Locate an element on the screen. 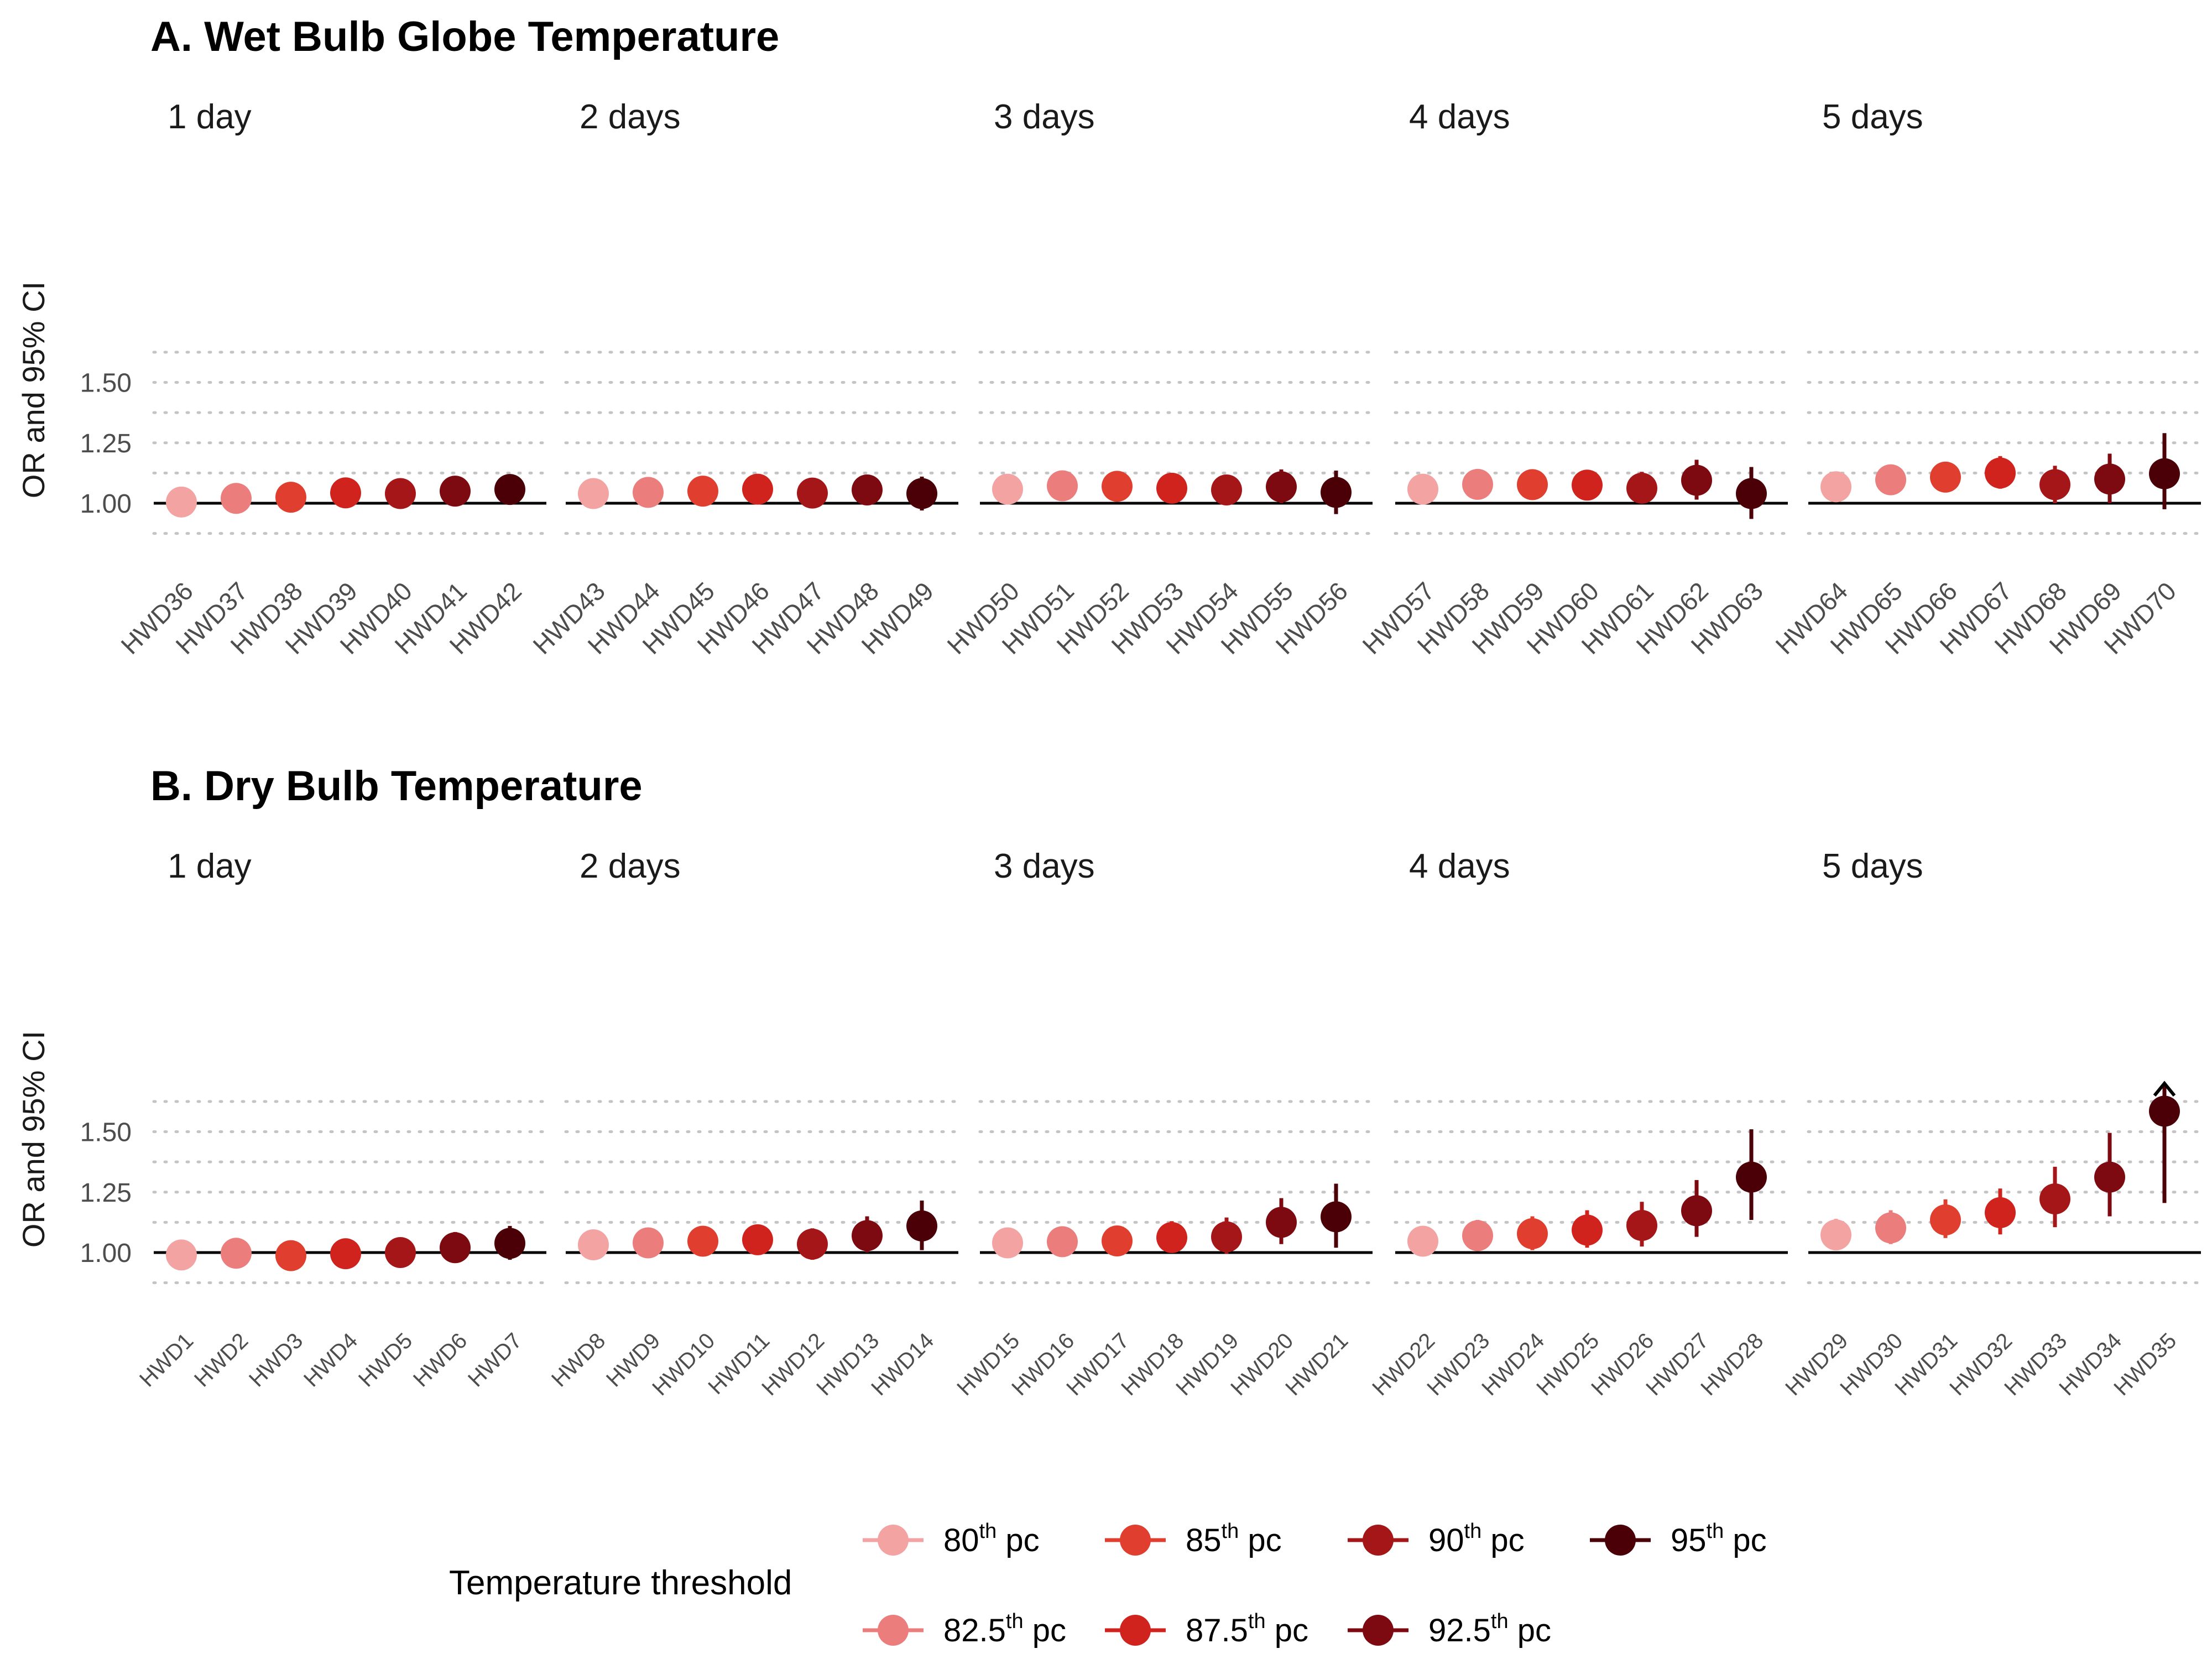  legend-label: 95th pc is located at coordinates (1719, 1539).